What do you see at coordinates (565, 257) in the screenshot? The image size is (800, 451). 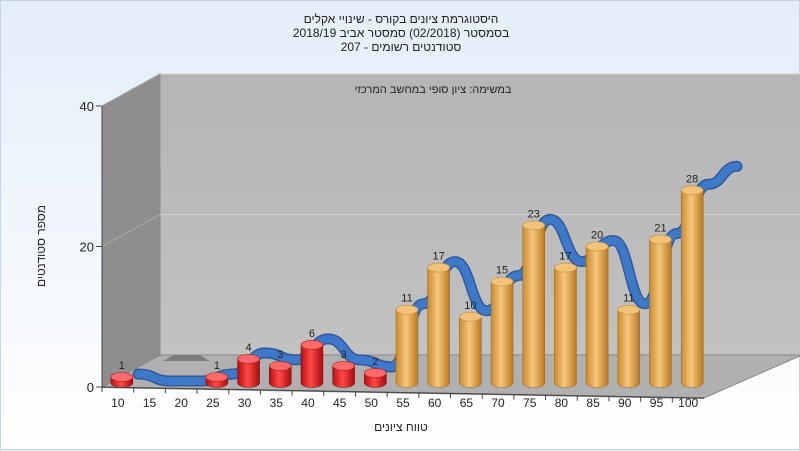 I see `data-label-80: 17` at bounding box center [565, 257].